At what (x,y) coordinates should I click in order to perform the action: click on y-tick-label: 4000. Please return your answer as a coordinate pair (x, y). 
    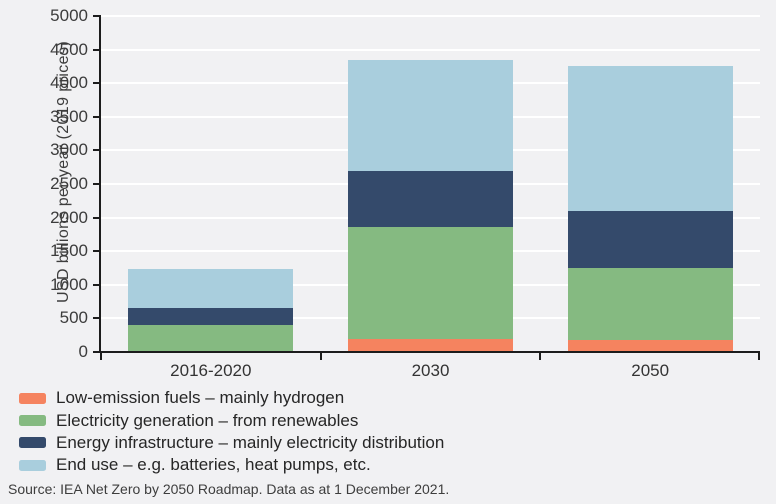
    Looking at the image, I should click on (69, 83).